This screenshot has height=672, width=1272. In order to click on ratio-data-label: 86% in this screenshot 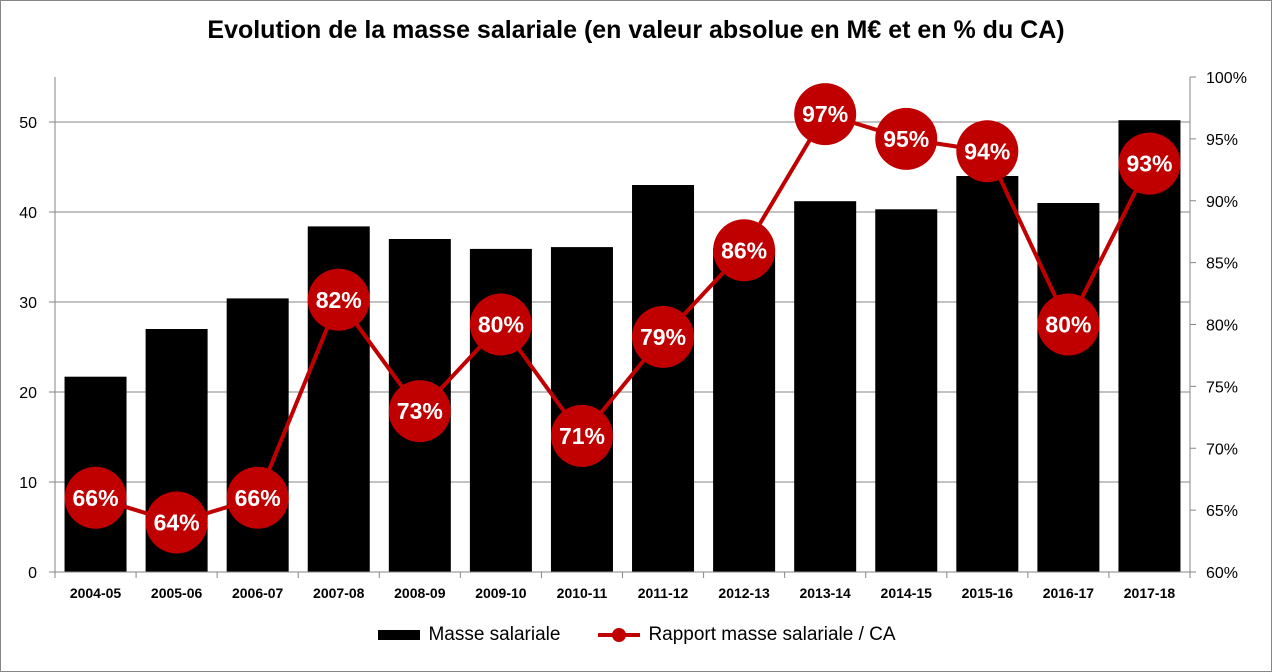, I will do `click(744, 250)`.